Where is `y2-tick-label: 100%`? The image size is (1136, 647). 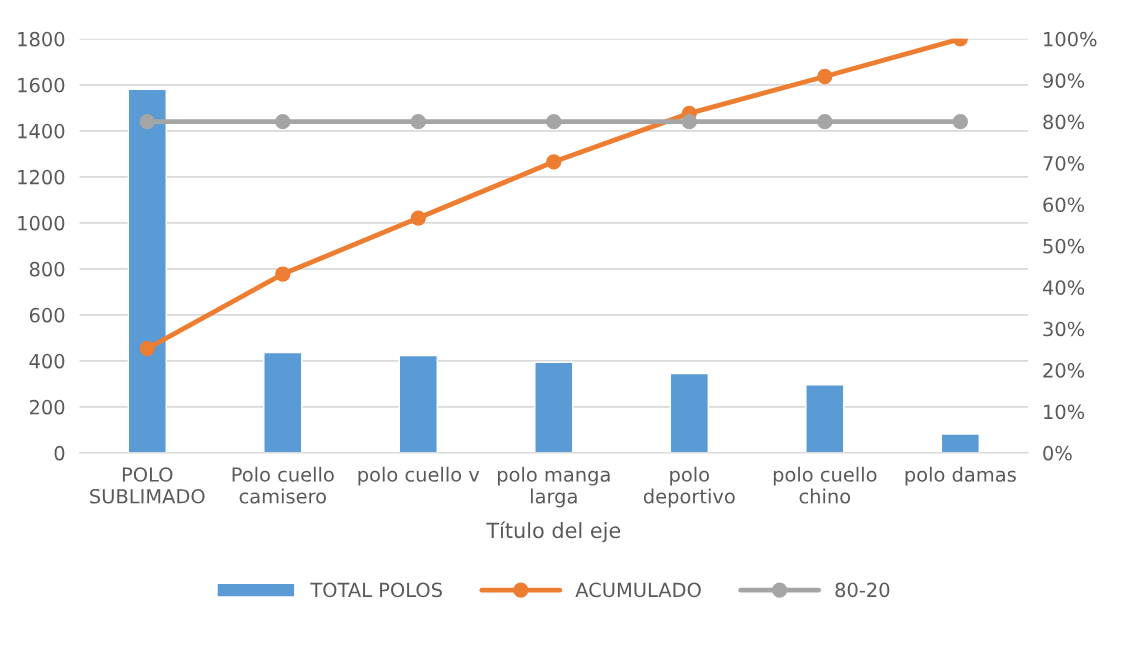
y2-tick-label: 100% is located at coordinates (1070, 39).